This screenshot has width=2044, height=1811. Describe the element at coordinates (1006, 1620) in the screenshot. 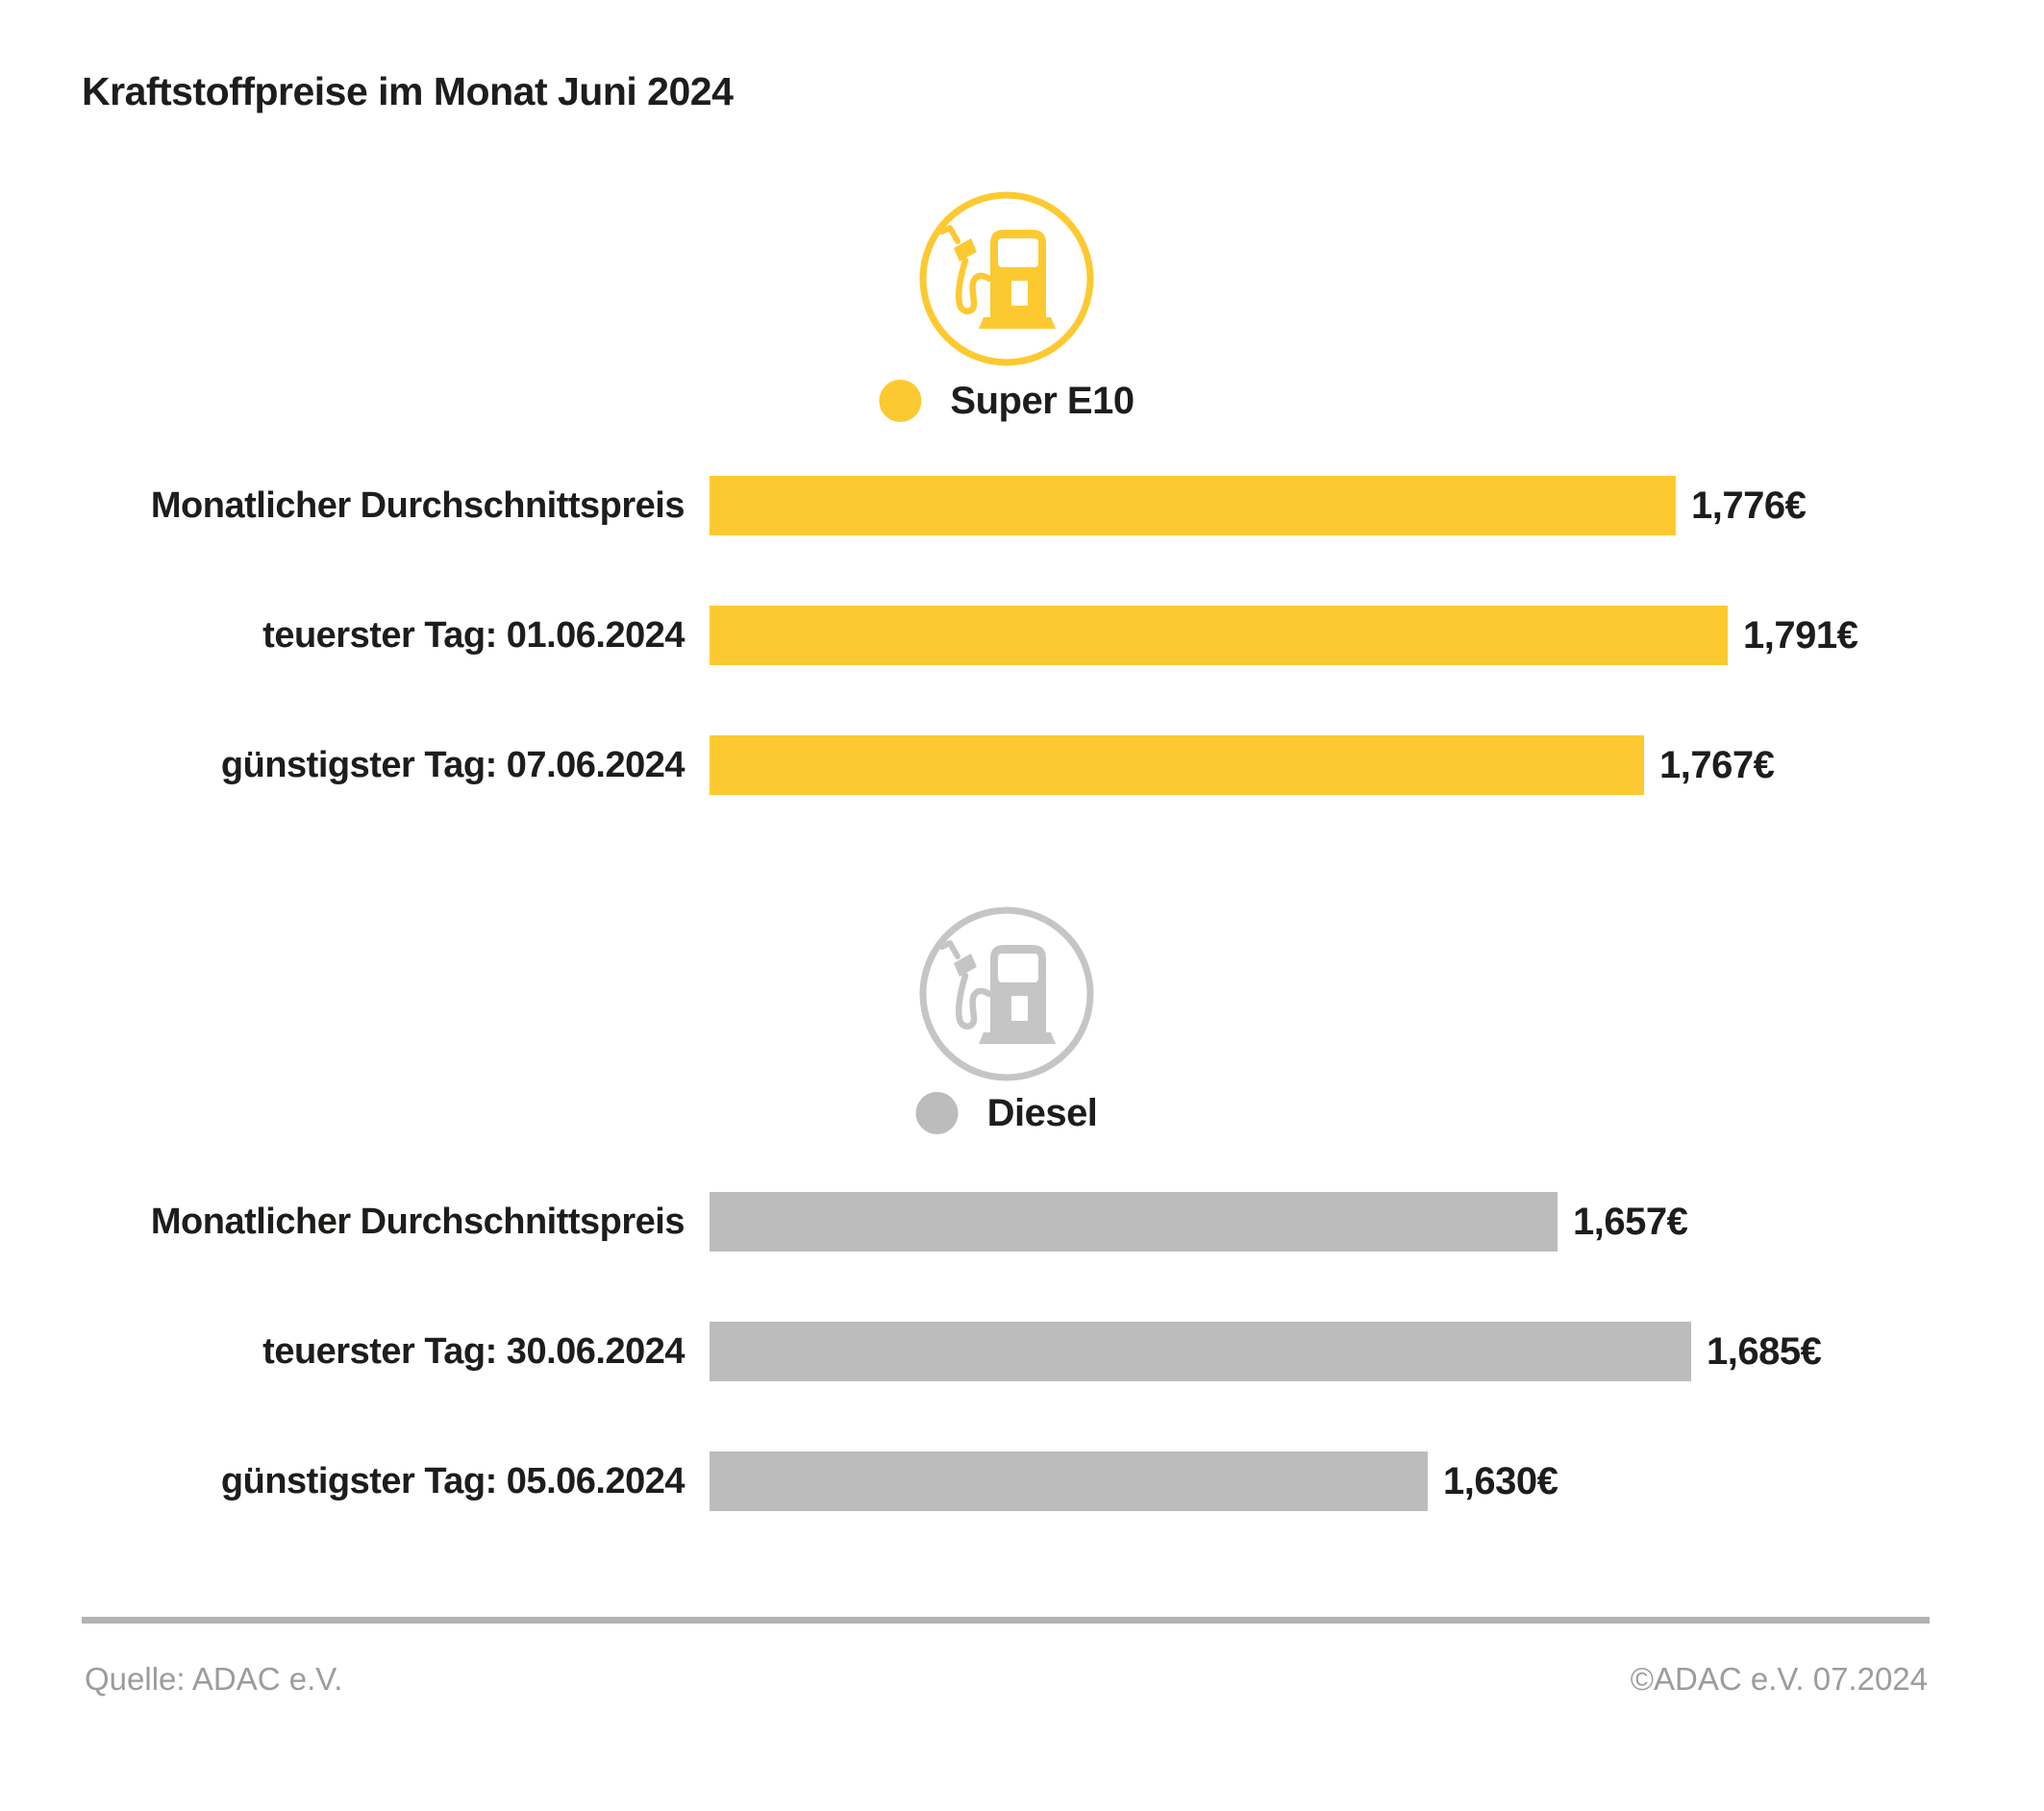

I see `footer-divider` at that location.